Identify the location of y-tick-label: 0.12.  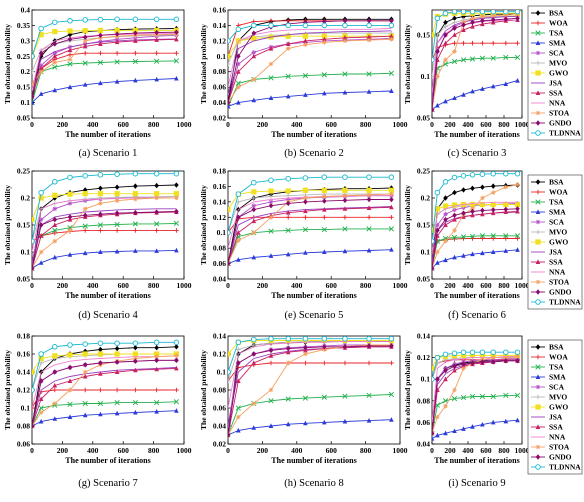
(23, 390).